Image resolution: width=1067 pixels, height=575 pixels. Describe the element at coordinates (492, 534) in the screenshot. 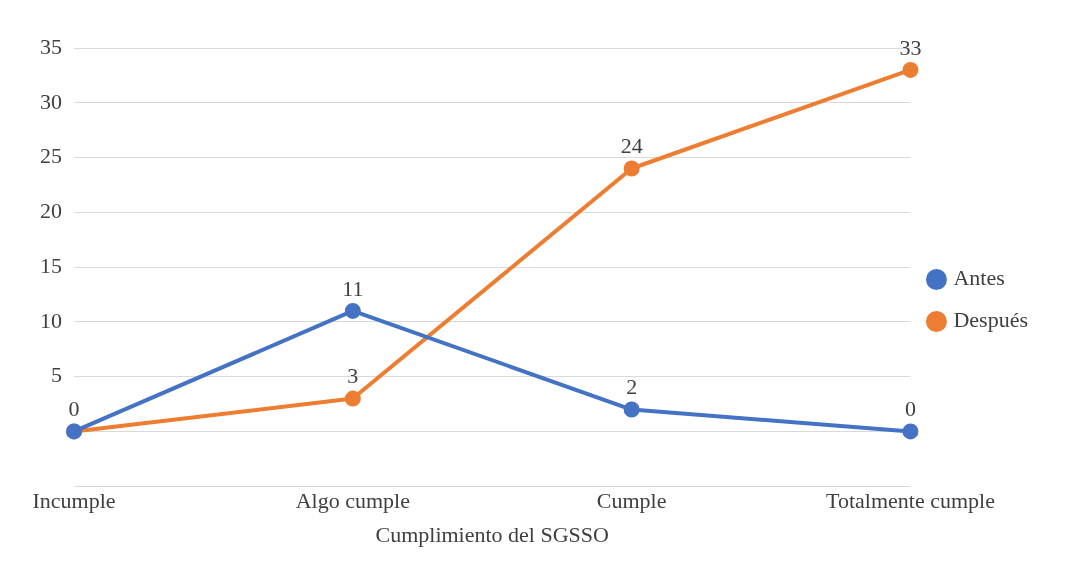

I see `x-axis-title: Cumplimiento del SGSSO` at that location.